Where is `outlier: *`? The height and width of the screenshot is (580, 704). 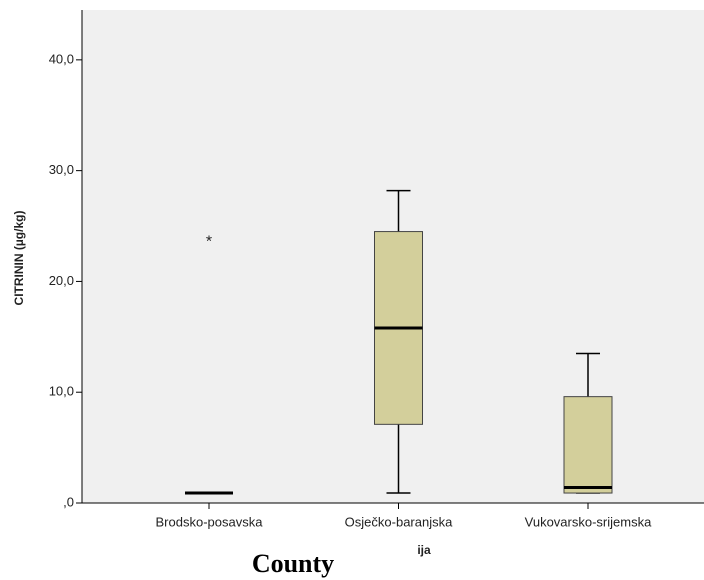 outlier: * is located at coordinates (209, 242).